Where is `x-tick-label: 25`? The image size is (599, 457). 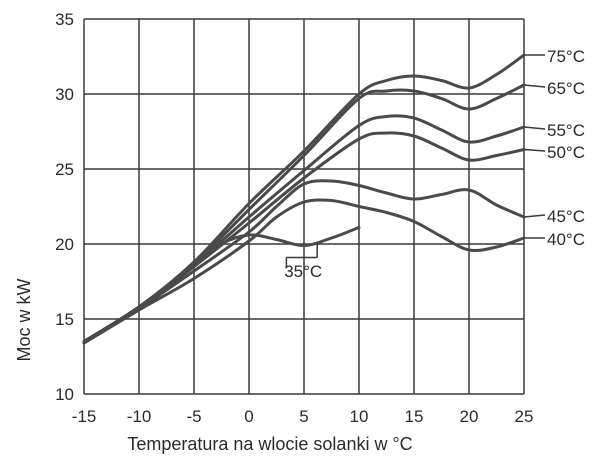
x-tick-label: 25 is located at coordinates (524, 416).